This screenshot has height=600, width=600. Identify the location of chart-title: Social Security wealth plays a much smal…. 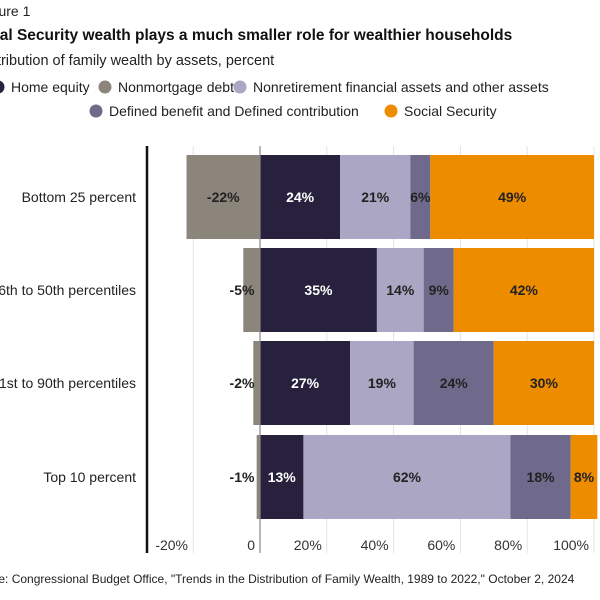
(256, 35).